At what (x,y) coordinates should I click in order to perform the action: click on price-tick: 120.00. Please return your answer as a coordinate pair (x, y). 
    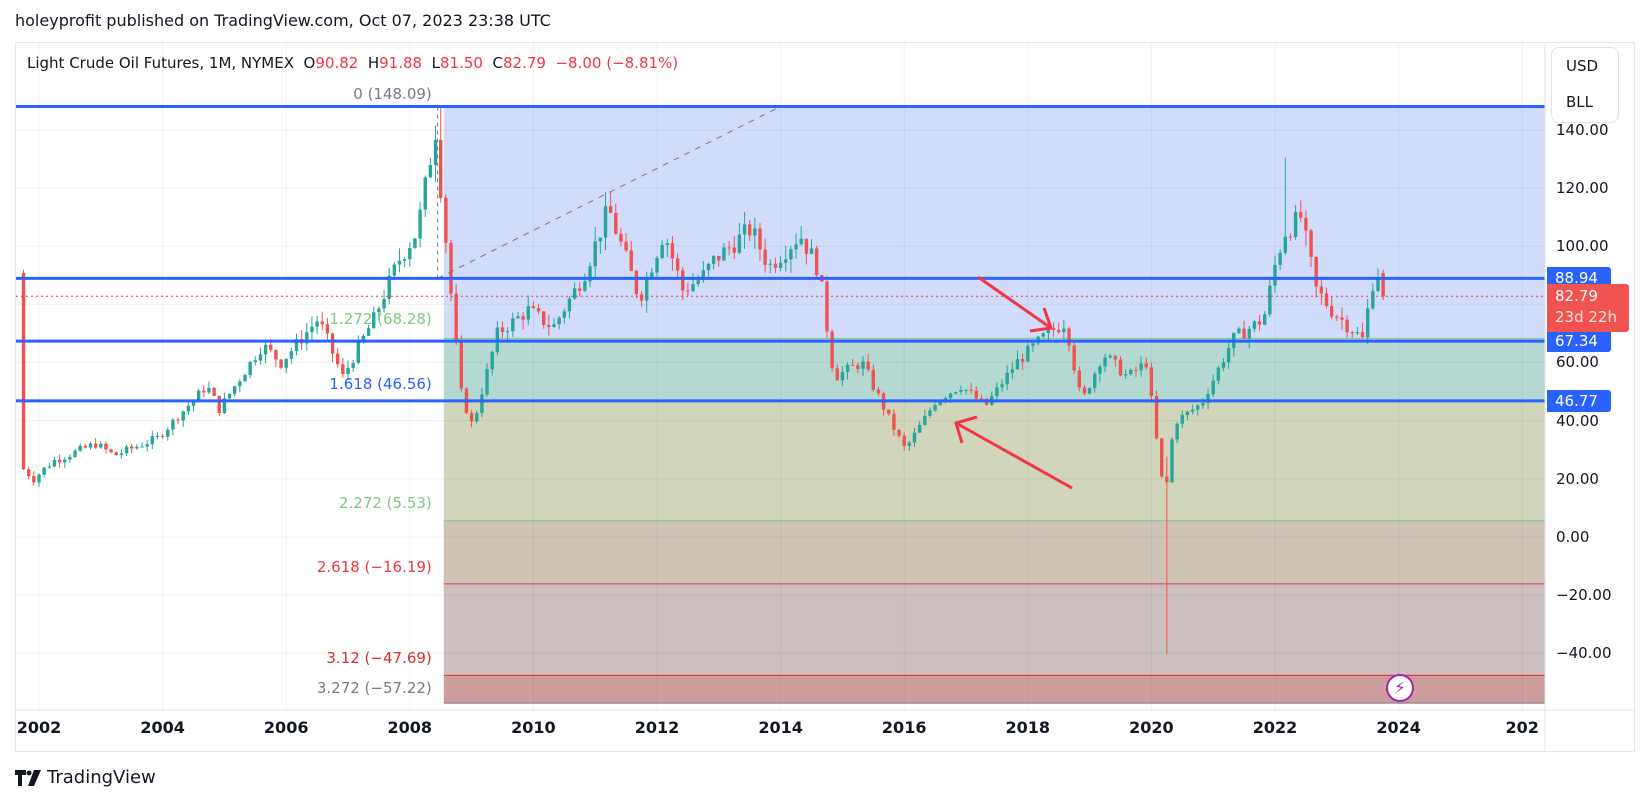
    Looking at the image, I should click on (1582, 188).